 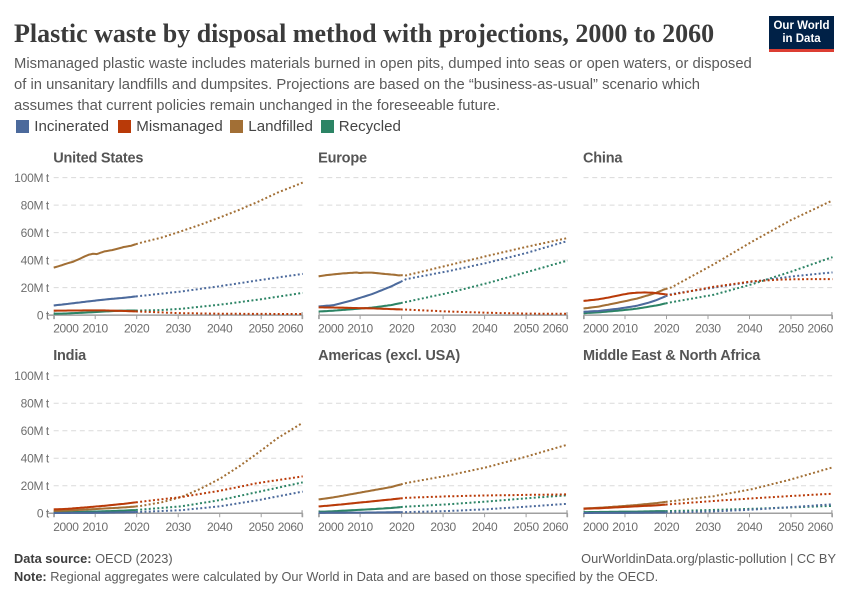 I want to click on svg-text: United States, so click(x=98, y=159).